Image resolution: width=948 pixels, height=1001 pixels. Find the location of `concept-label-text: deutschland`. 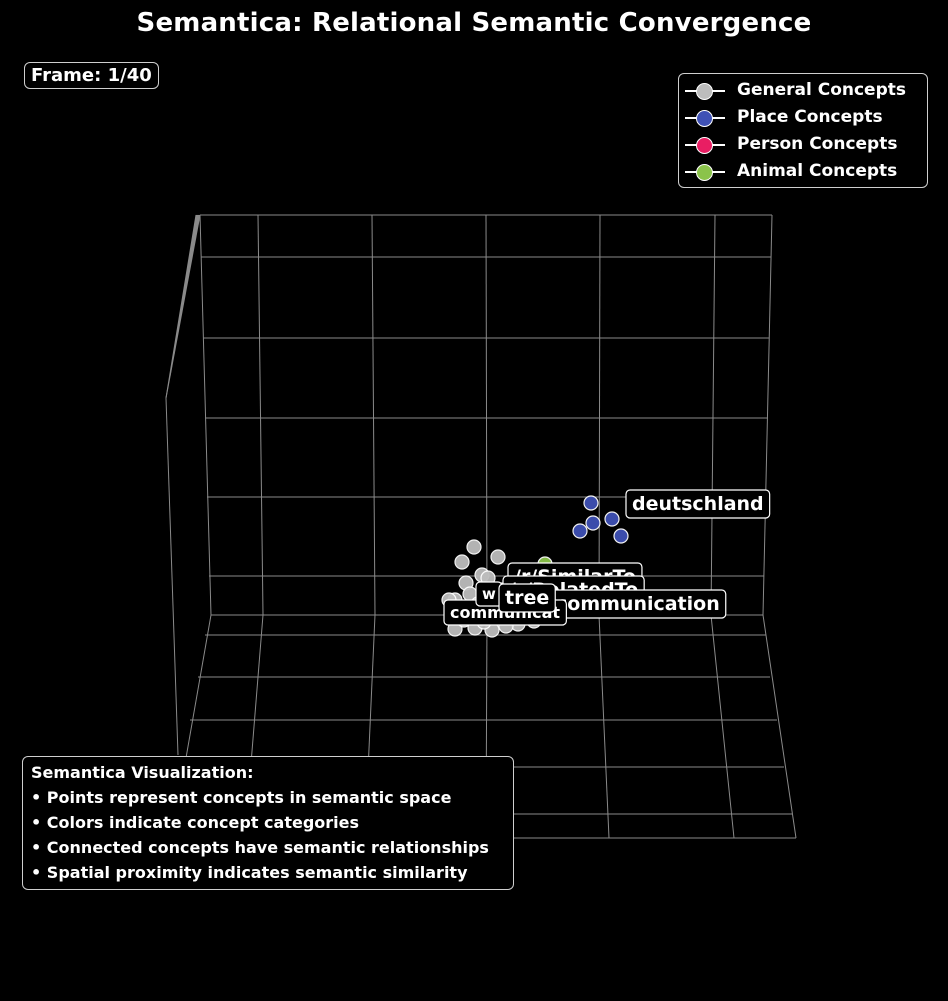

concept-label-text: deutschland is located at coordinates (698, 504).